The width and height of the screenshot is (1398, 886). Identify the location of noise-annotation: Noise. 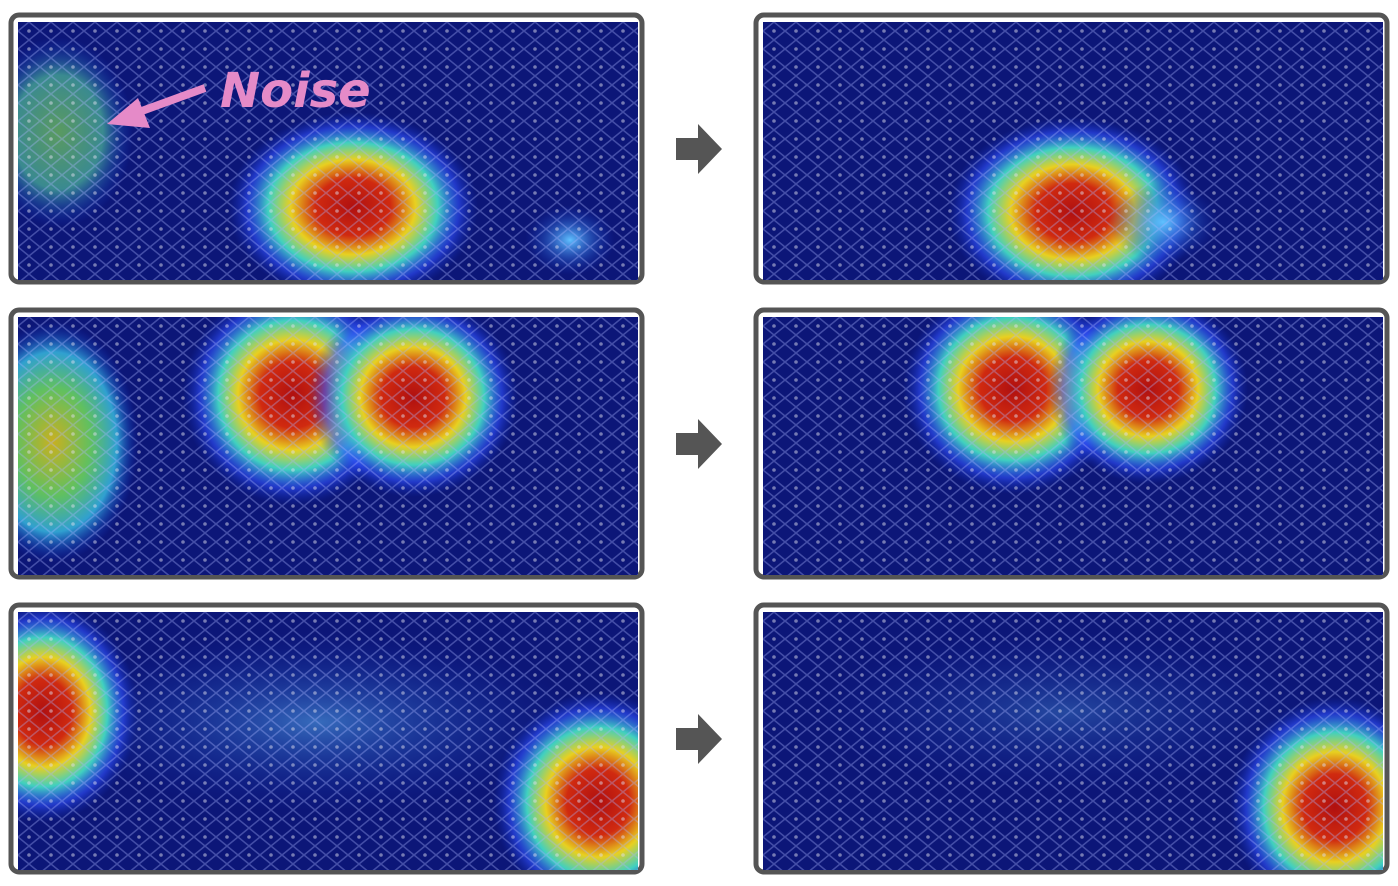
(239, 95).